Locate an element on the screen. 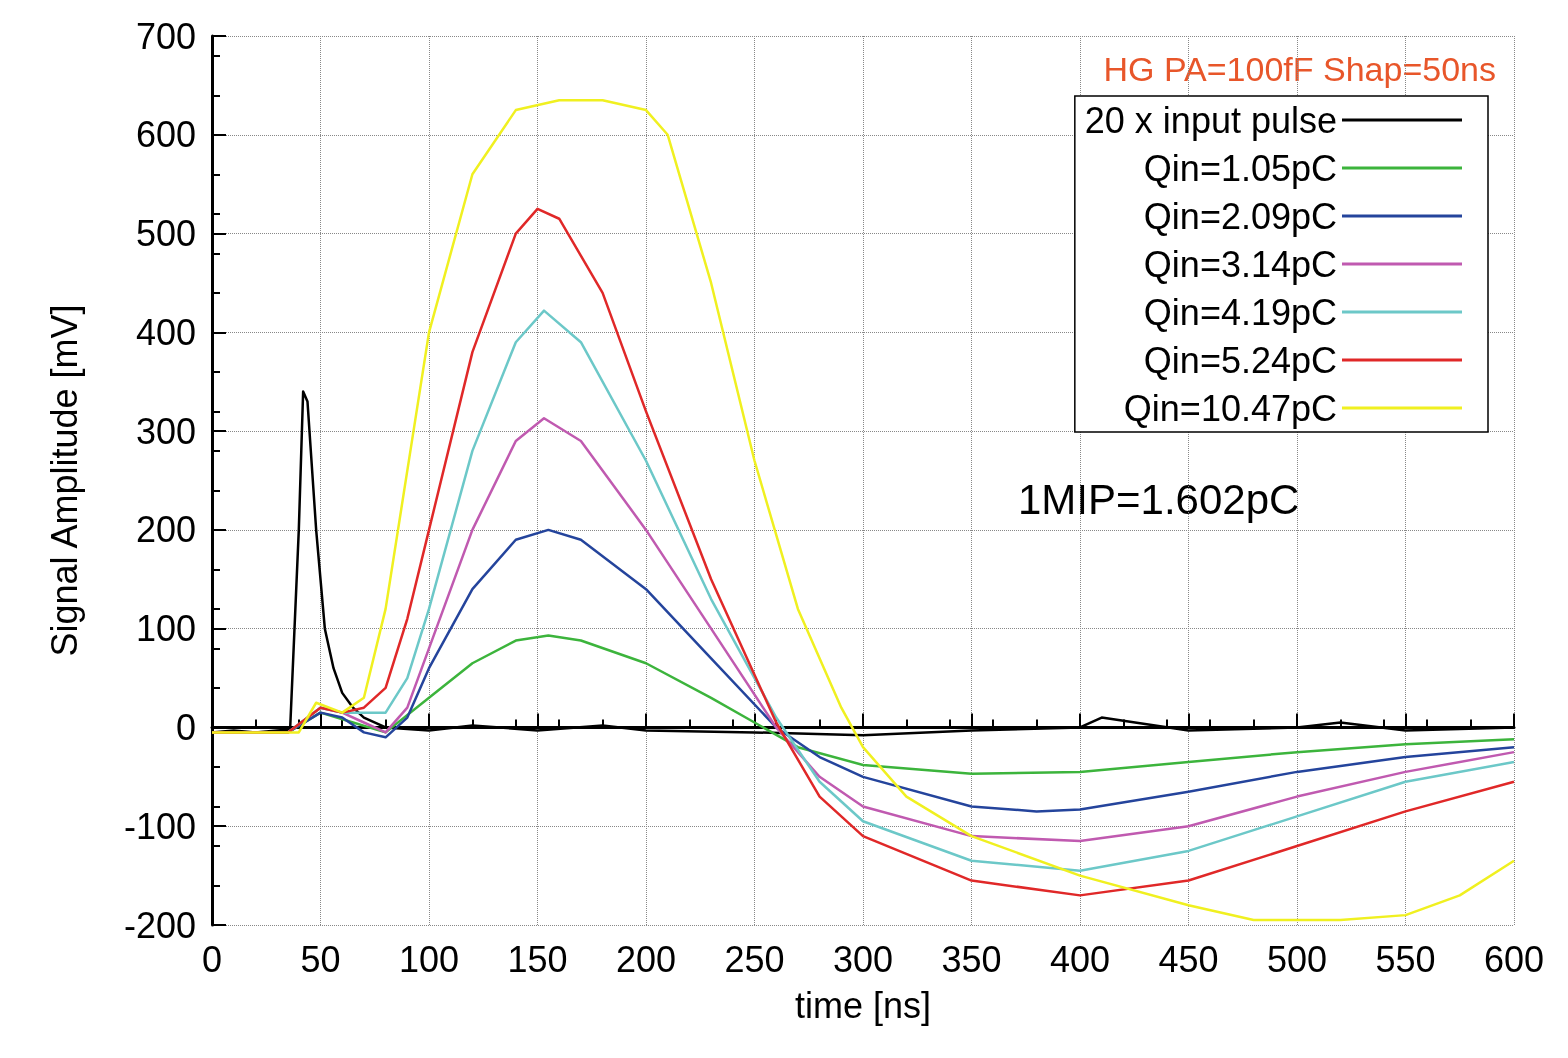 Image resolution: width=1568 pixels, height=1058 pixels. y-tick-label: 600 is located at coordinates (165, 135).